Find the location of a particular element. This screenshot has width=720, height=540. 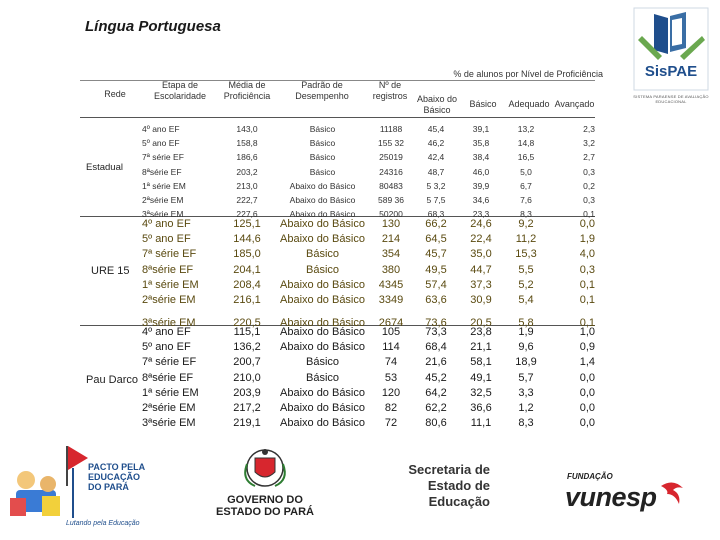

cell-avancado: 4,0 is located at coordinates (587, 254).